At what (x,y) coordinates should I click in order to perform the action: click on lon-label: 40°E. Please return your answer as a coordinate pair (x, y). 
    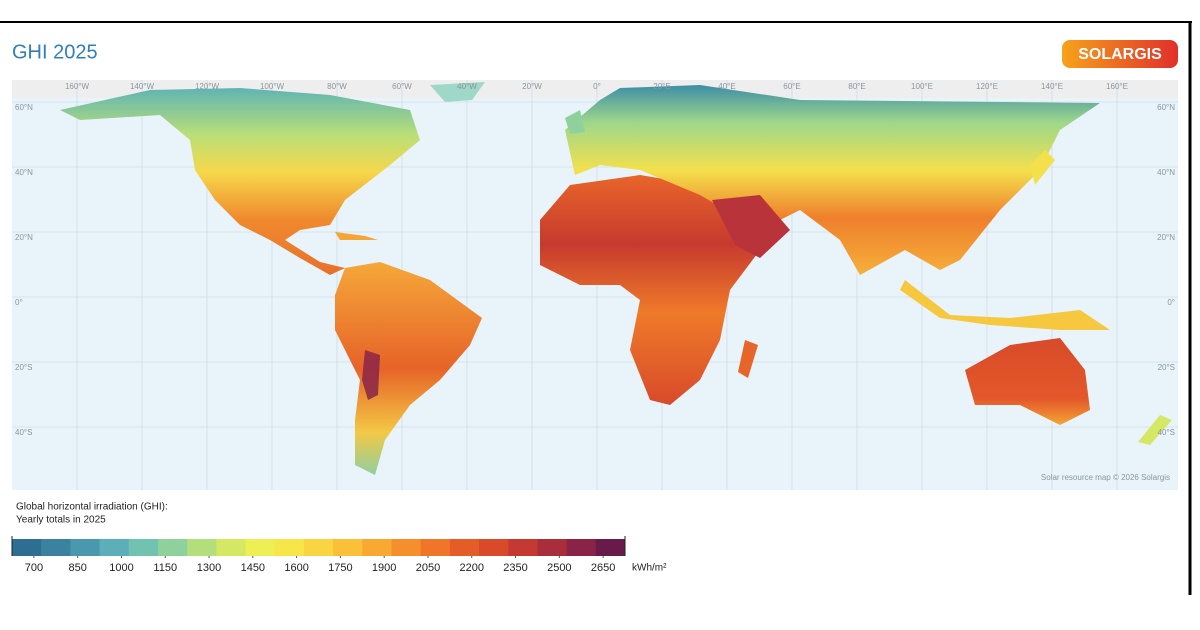
    Looking at the image, I should click on (726, 86).